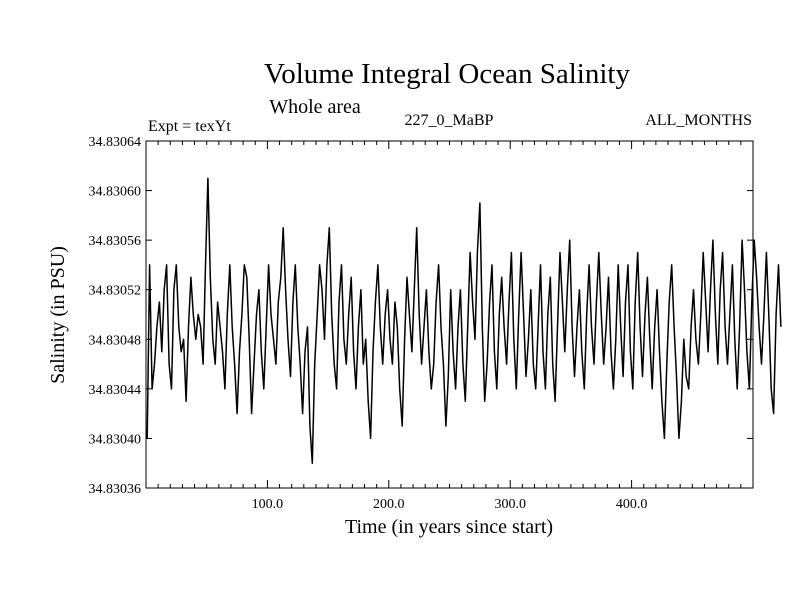  What do you see at coordinates (632, 504) in the screenshot?
I see `x-tick-label: 400.0` at bounding box center [632, 504].